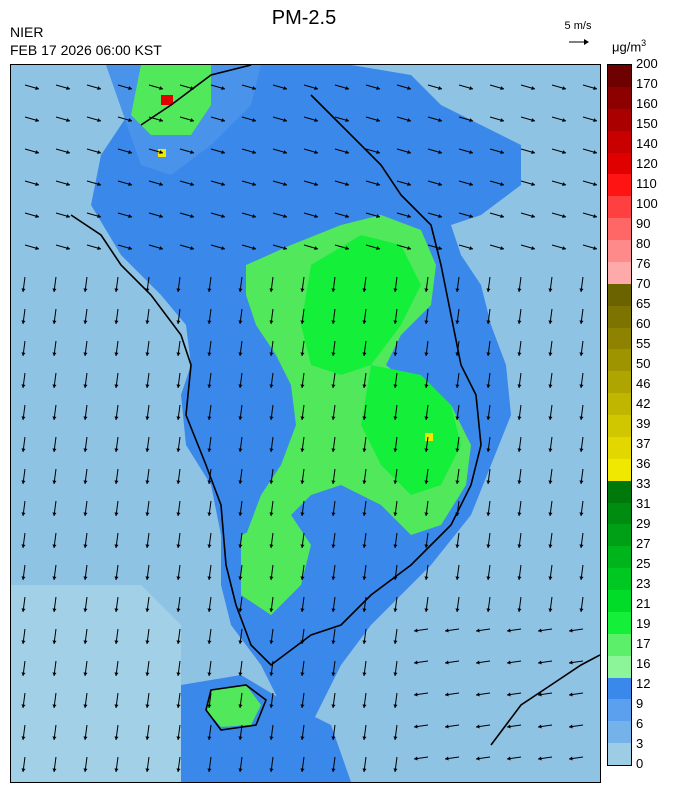 This screenshot has height=795, width=673. What do you see at coordinates (361, 305) in the screenshot?
I see `good-pm-zone-bright` at bounding box center [361, 305].